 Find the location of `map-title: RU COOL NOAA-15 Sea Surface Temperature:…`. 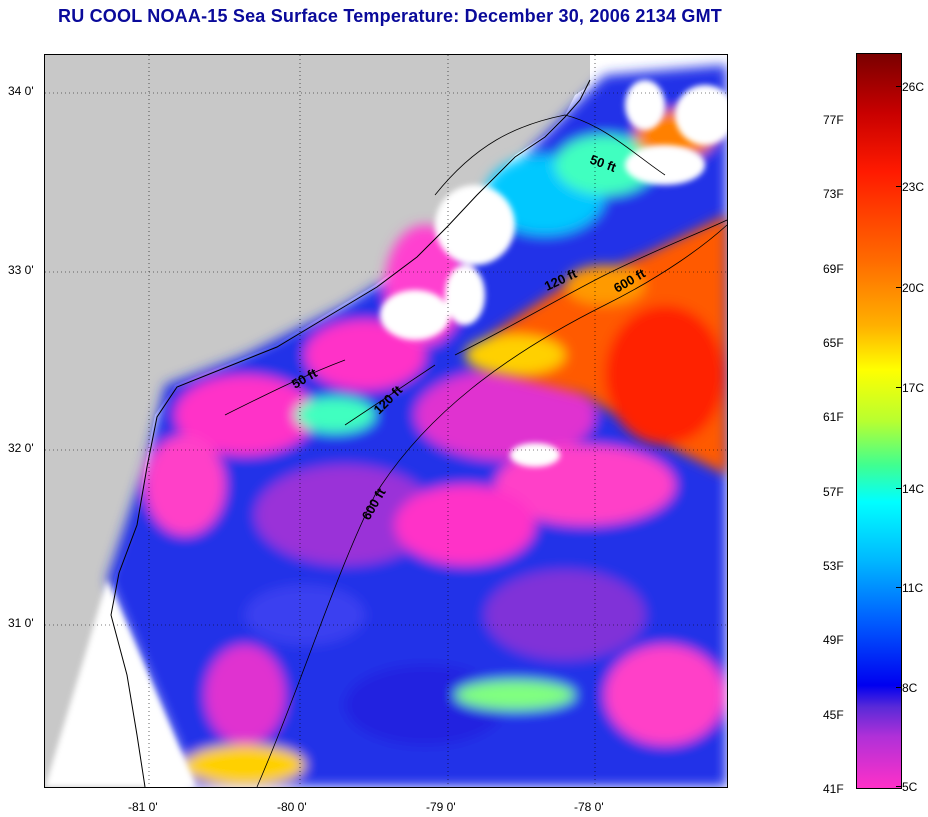

map-title: RU COOL NOAA-15 Sea Surface Temperature:… is located at coordinates (390, 16).